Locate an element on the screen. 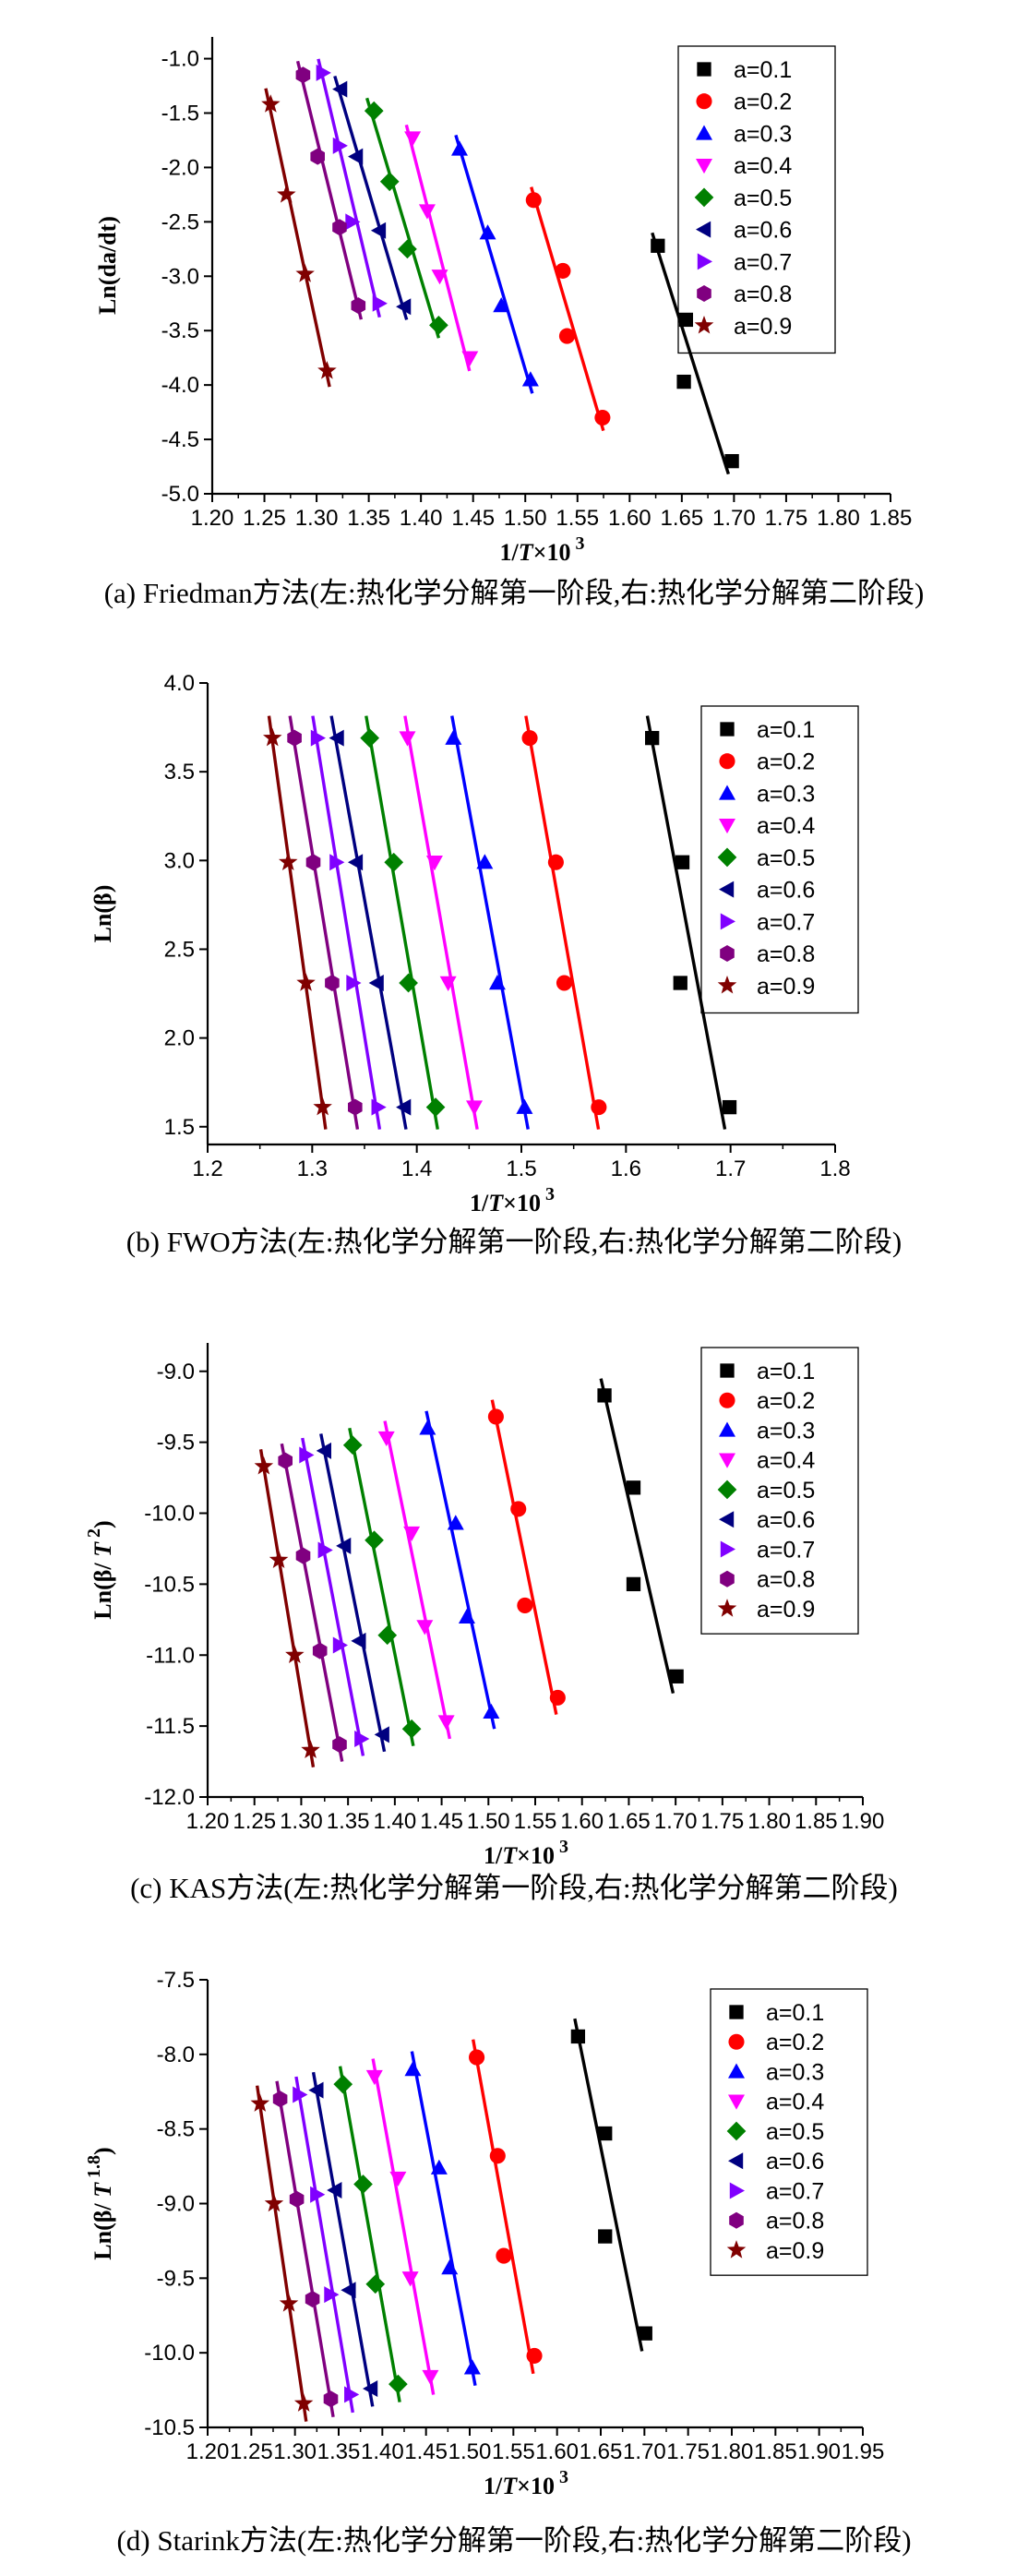 The height and width of the screenshot is (2576, 1028). x-tick-label-d-8: 1.60 is located at coordinates (557, 2451).